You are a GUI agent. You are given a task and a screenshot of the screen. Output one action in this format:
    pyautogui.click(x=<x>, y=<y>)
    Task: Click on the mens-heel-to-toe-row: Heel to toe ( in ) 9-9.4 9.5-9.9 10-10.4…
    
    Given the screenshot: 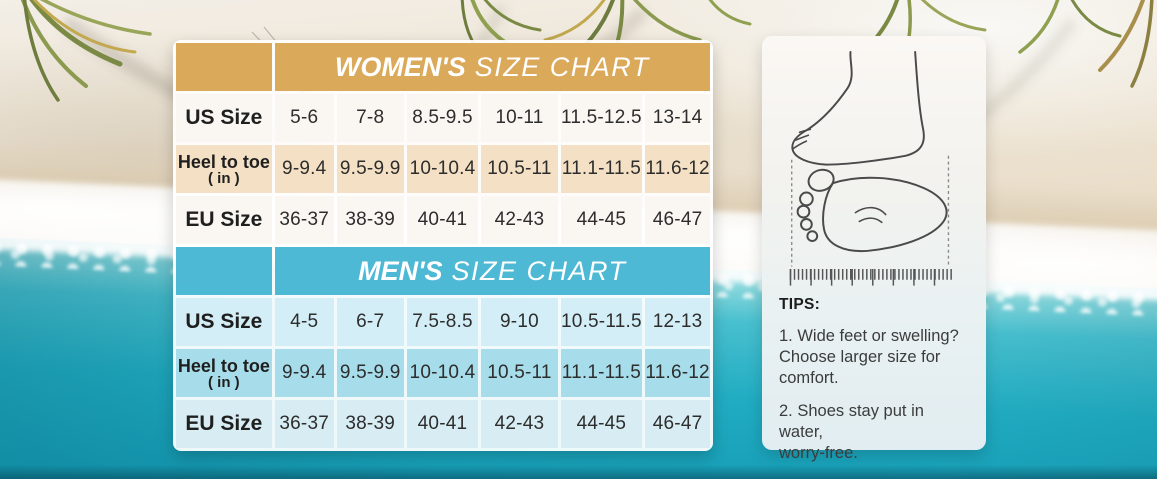 What is the action you would take?
    pyautogui.click(x=443, y=373)
    